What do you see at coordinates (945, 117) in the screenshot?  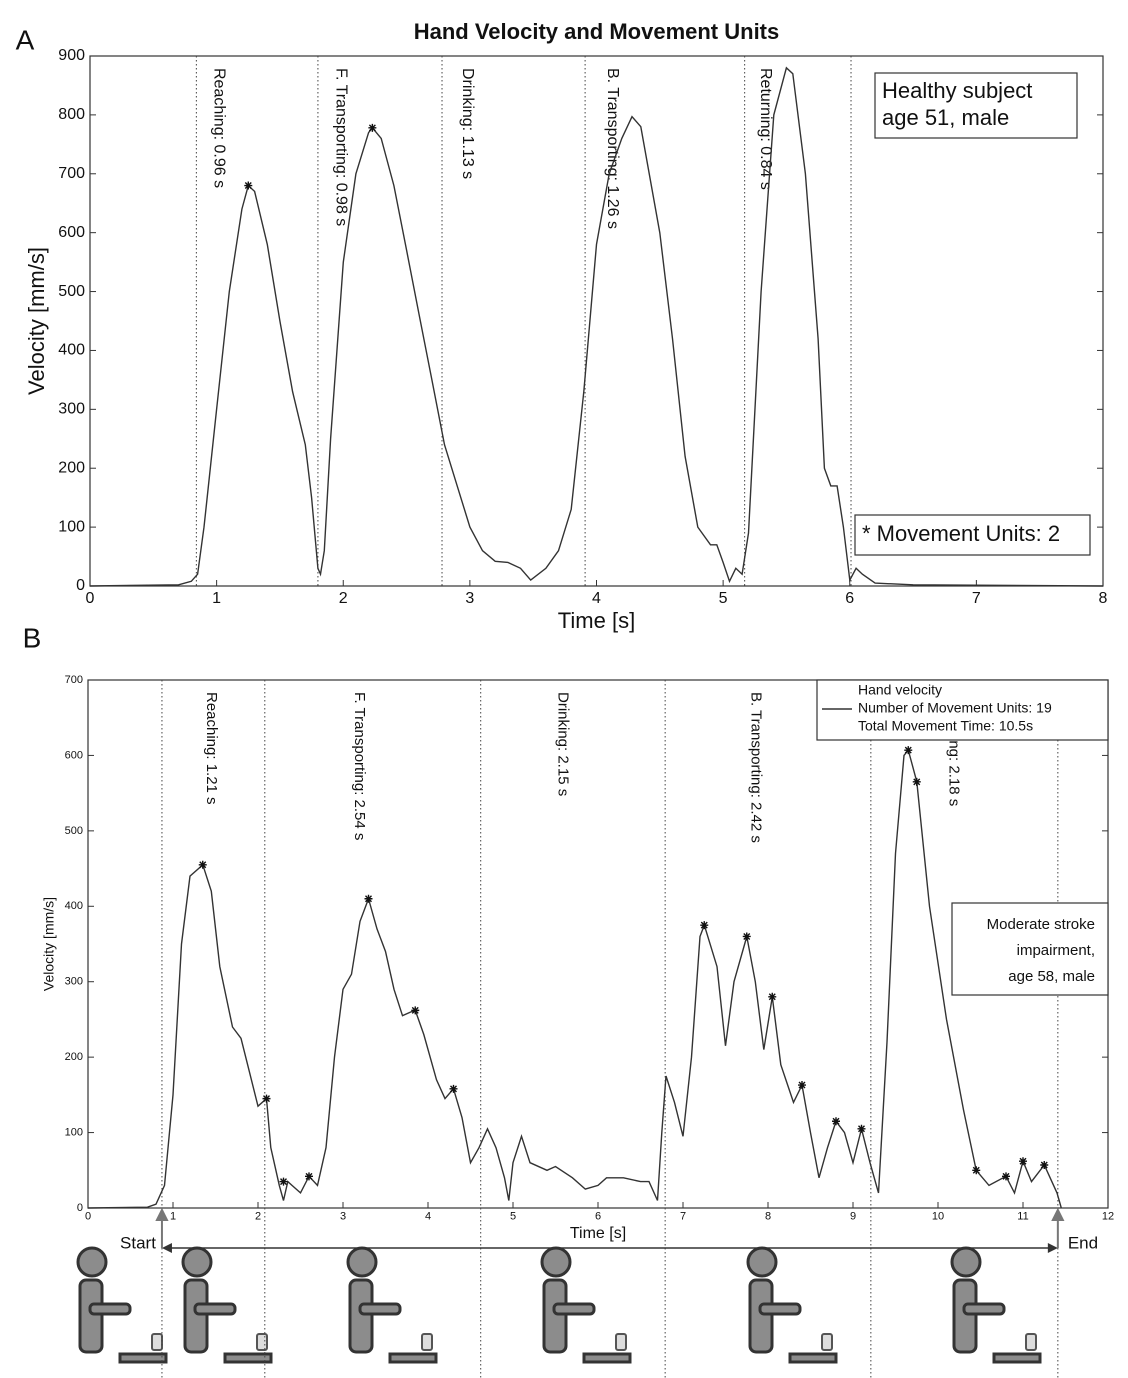 I see `annotation-text: age 51, male` at bounding box center [945, 117].